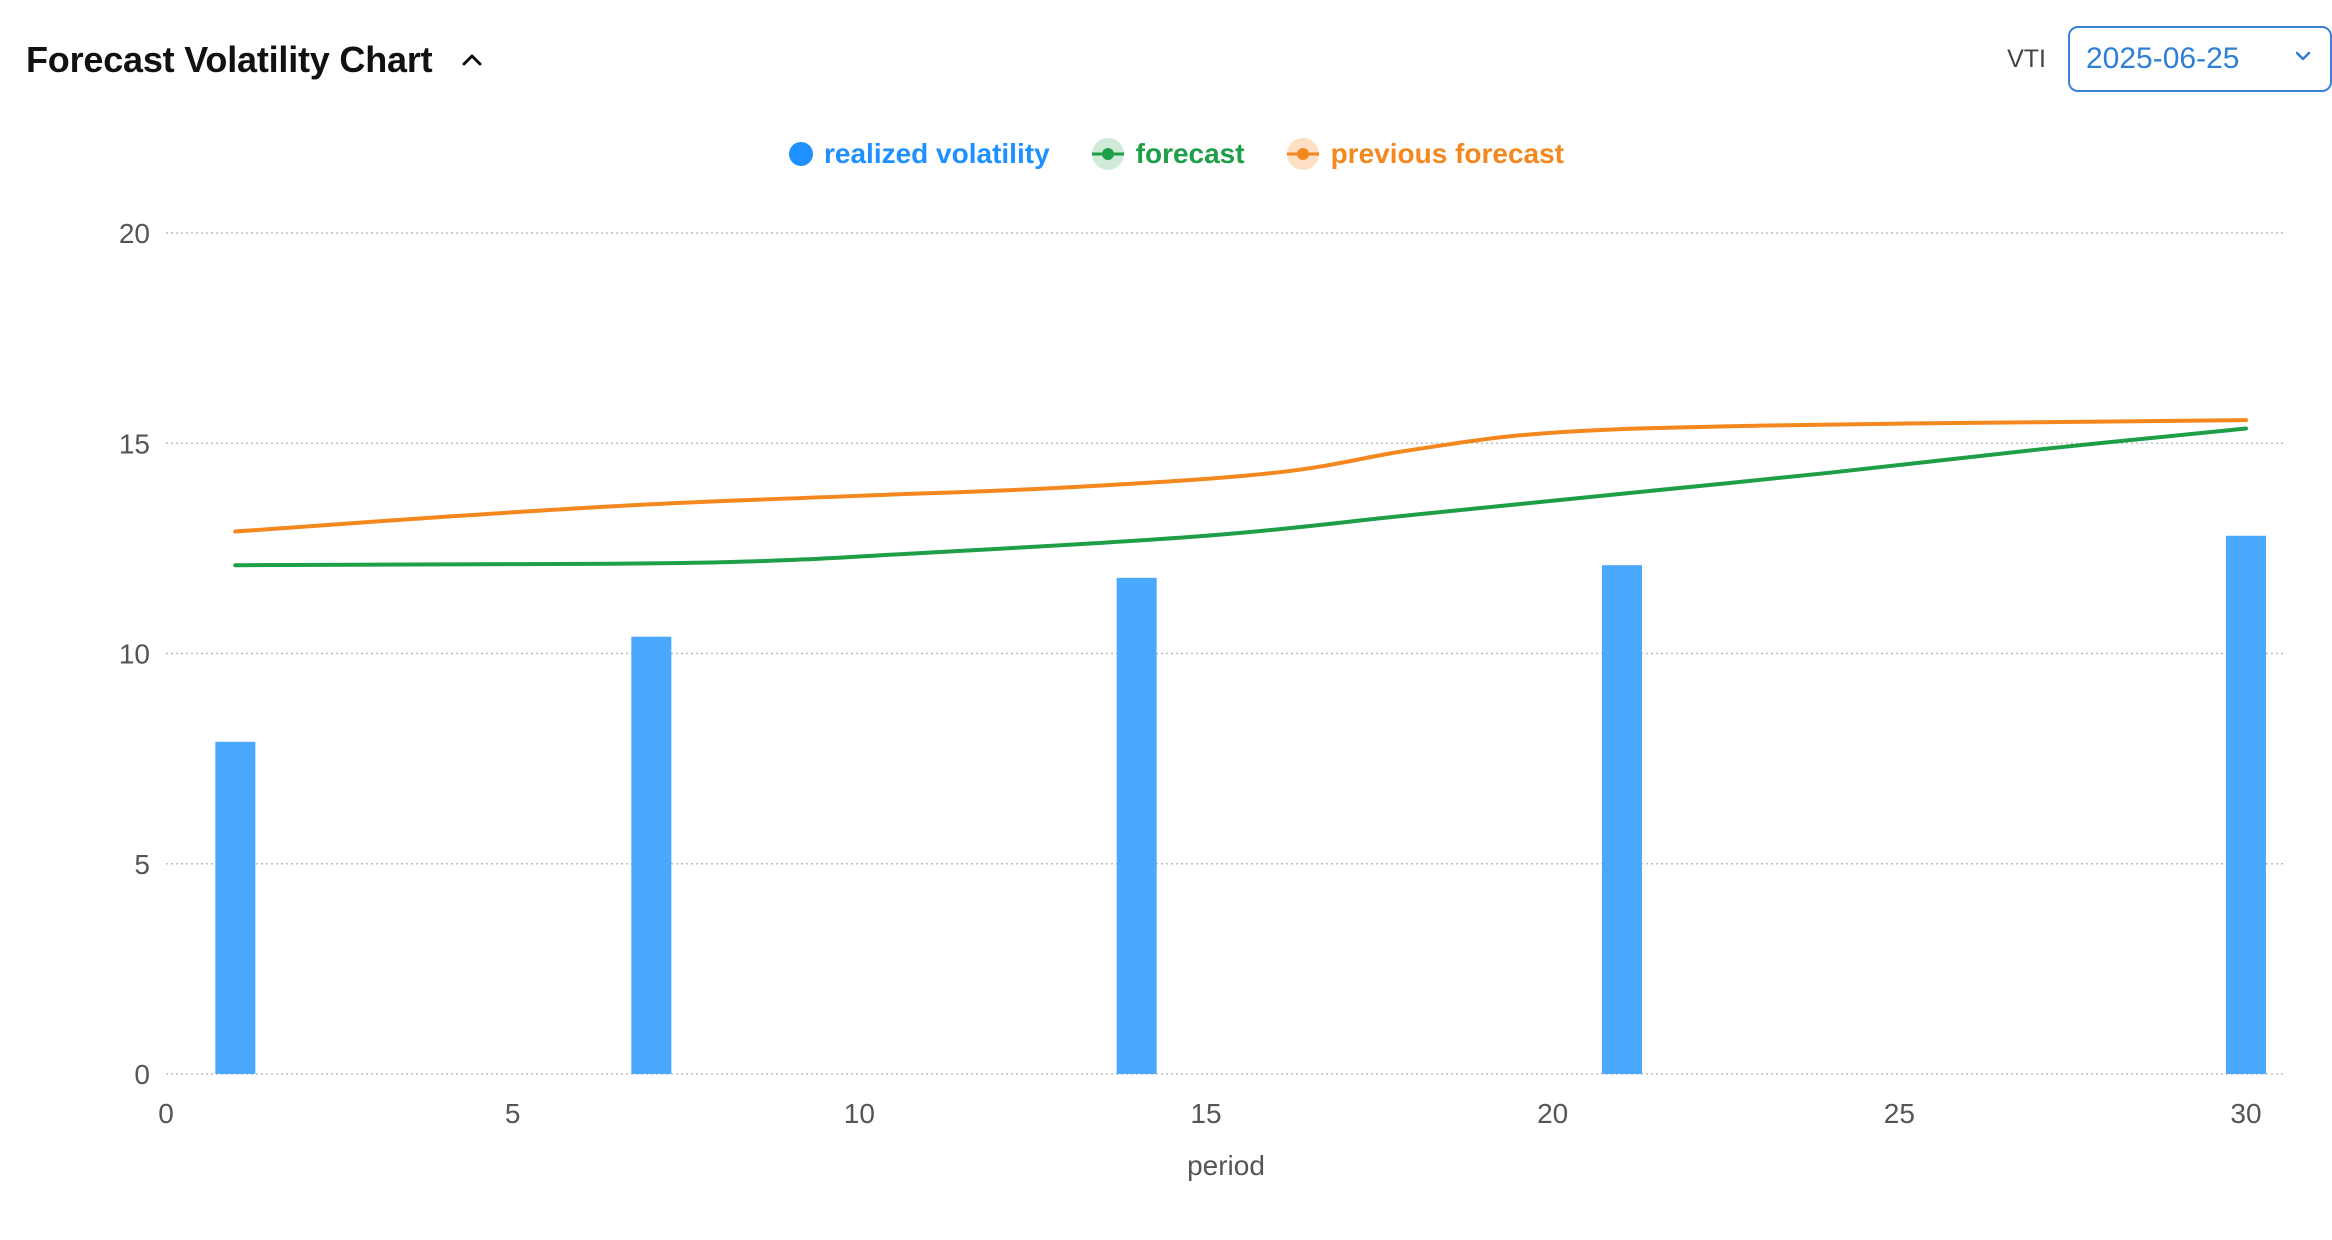 This screenshot has height=1240, width=2332. Describe the element at coordinates (1447, 153) in the screenshot. I see `legend-label: previous forecast` at that location.